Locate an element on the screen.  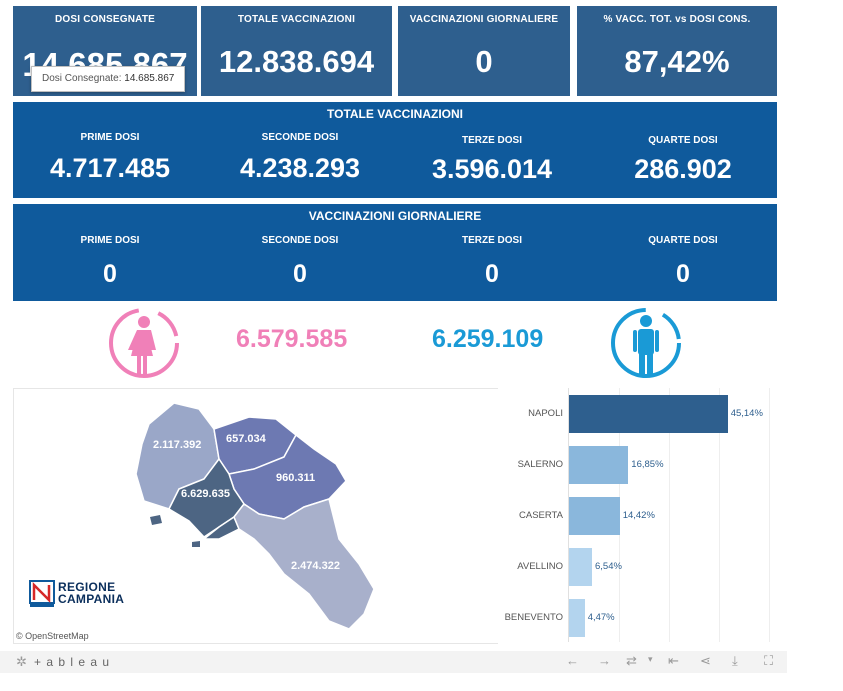
female-count: 6.579.585 is located at coordinates (292, 339).